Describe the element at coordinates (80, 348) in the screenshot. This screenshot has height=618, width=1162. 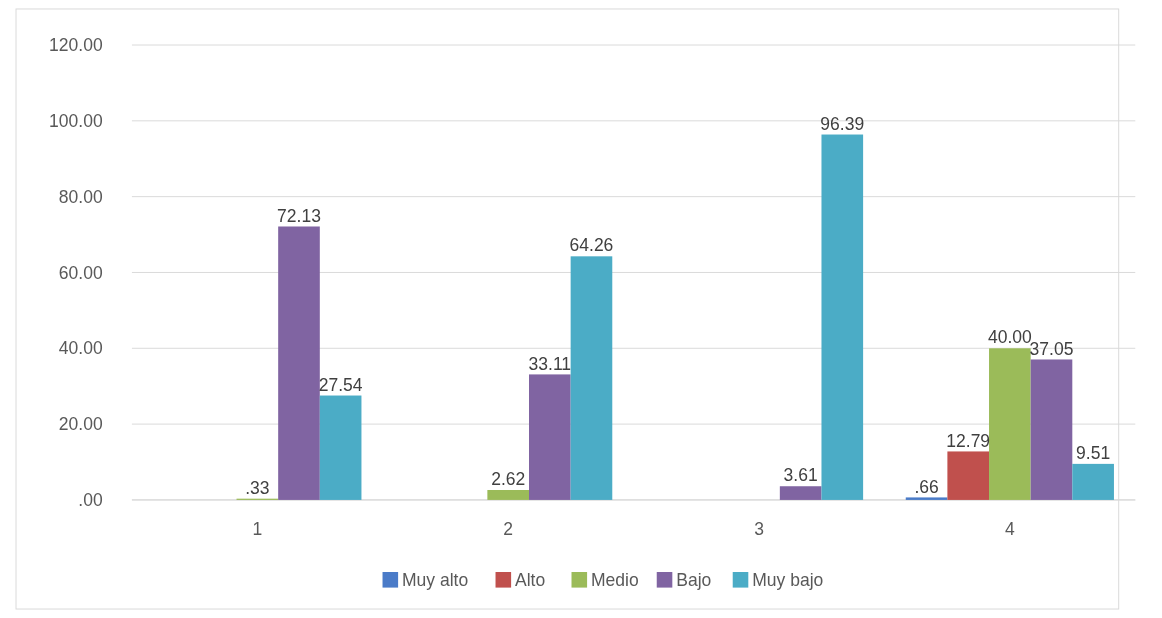
I see `y-tick-label: 40.00` at that location.